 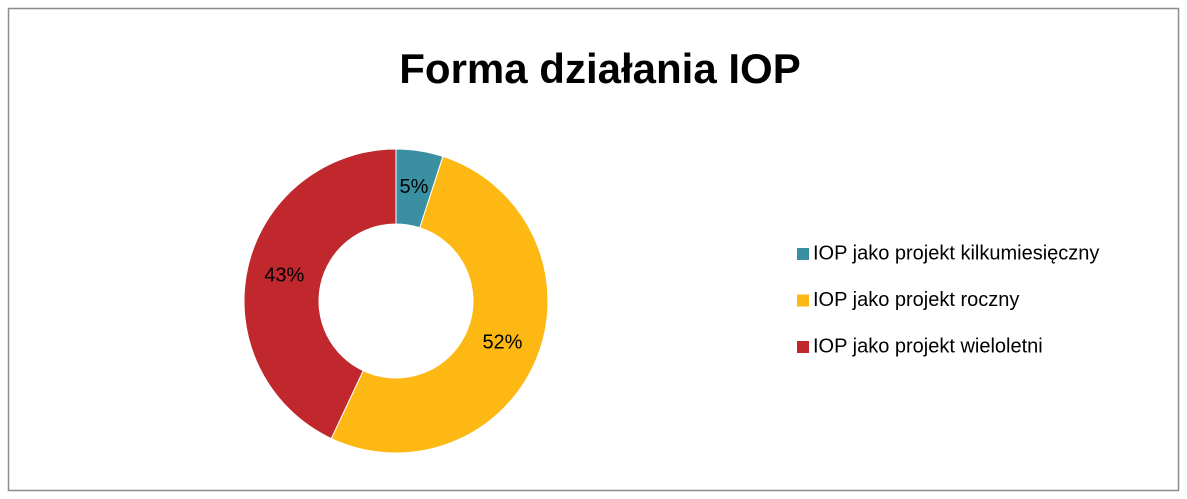 What do you see at coordinates (413, 187) in the screenshot?
I see `data-label: 5%` at bounding box center [413, 187].